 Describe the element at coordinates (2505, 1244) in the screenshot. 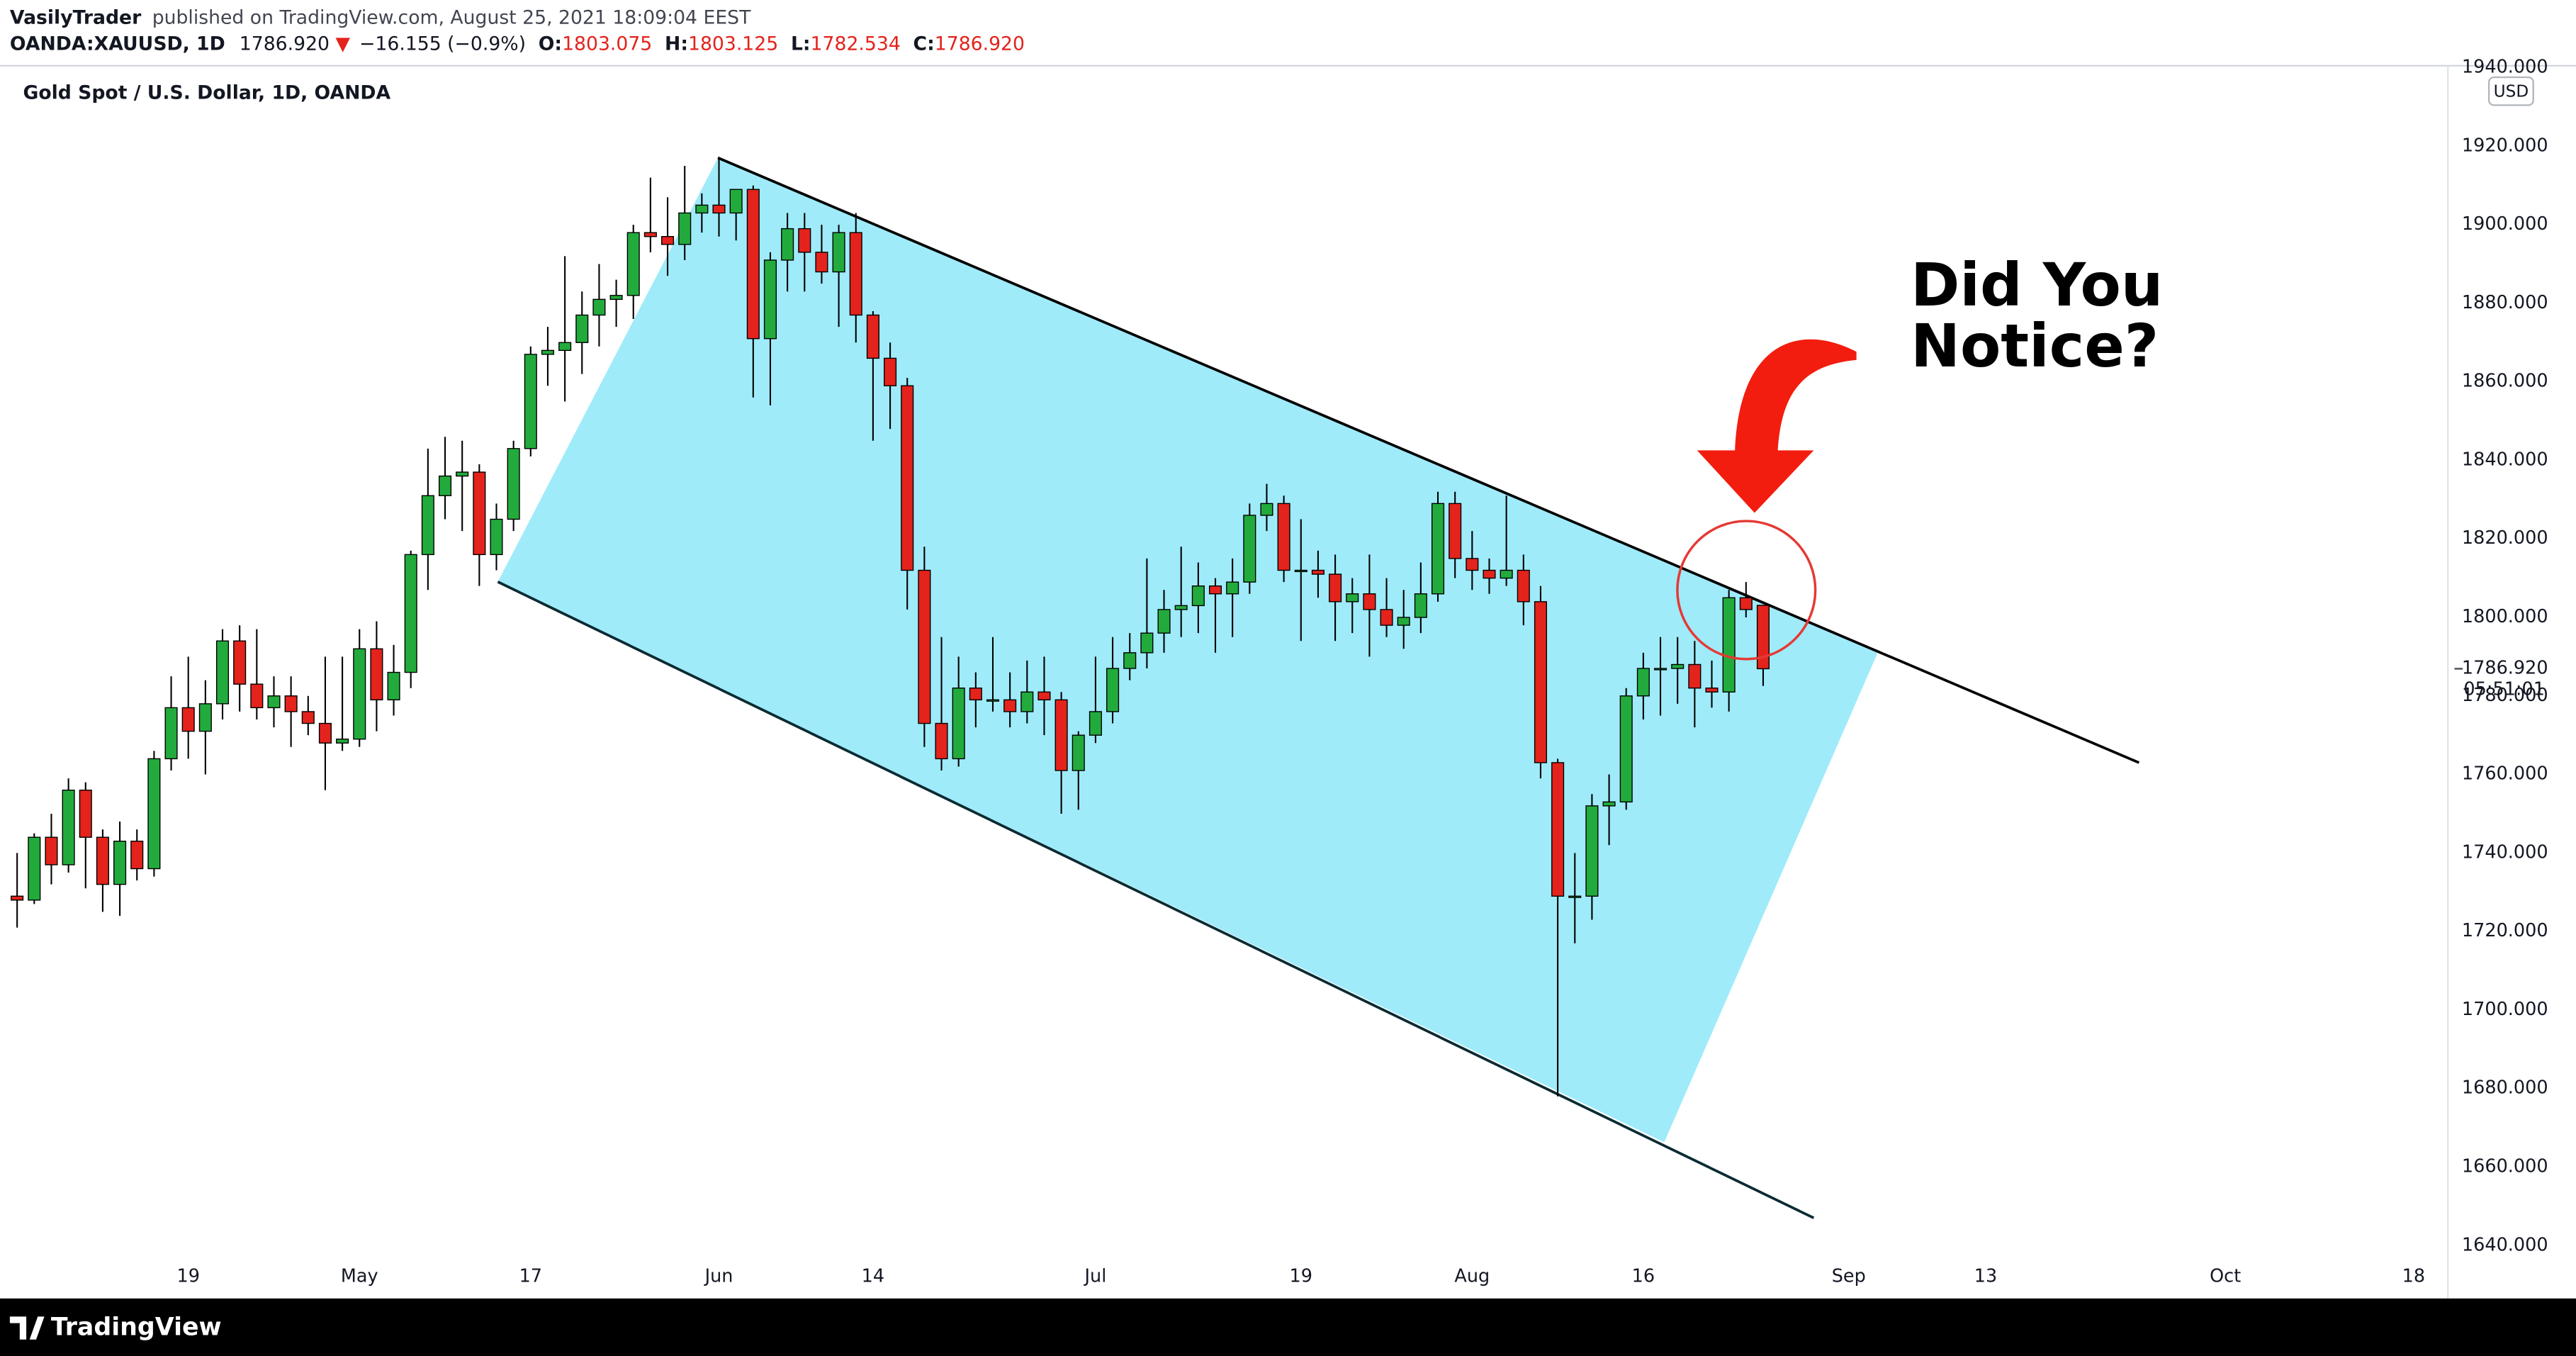

I see `y-tick-label: 1640.000` at that location.